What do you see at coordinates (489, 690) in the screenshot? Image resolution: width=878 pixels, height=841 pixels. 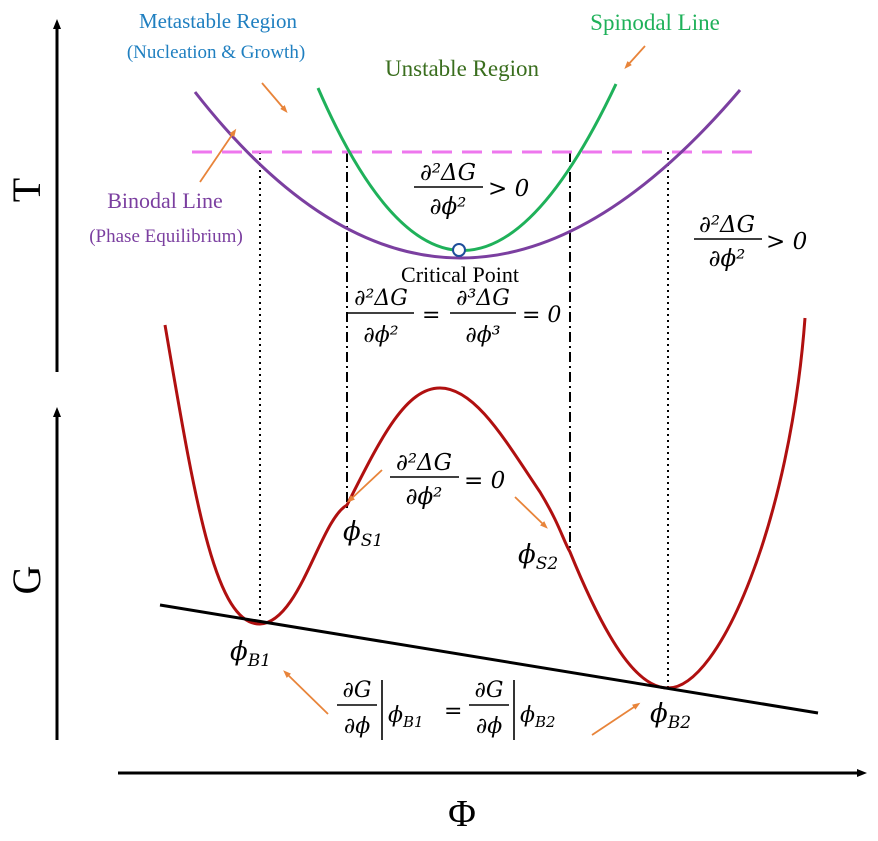 I see `eq5-numerator-b: ∂G` at bounding box center [489, 690].